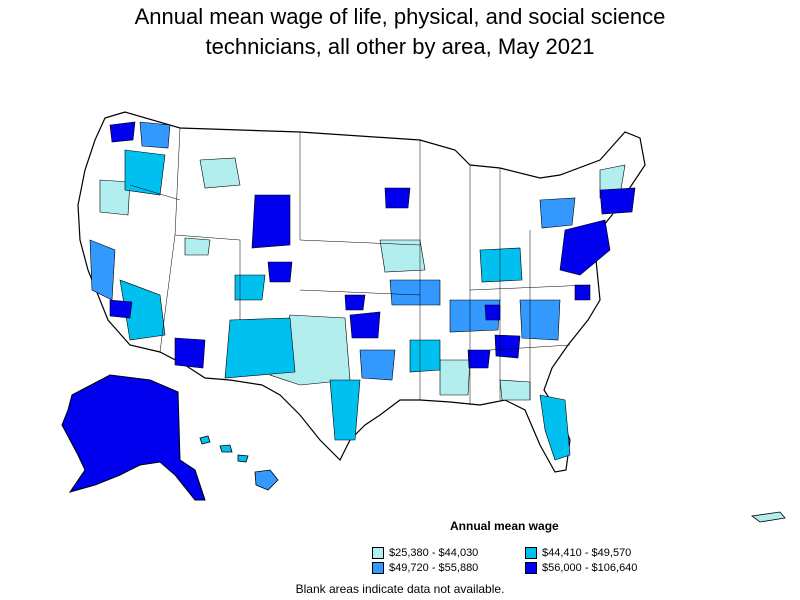  I want to click on legend-item-3: $49,720 - $55,880, so click(425, 568).